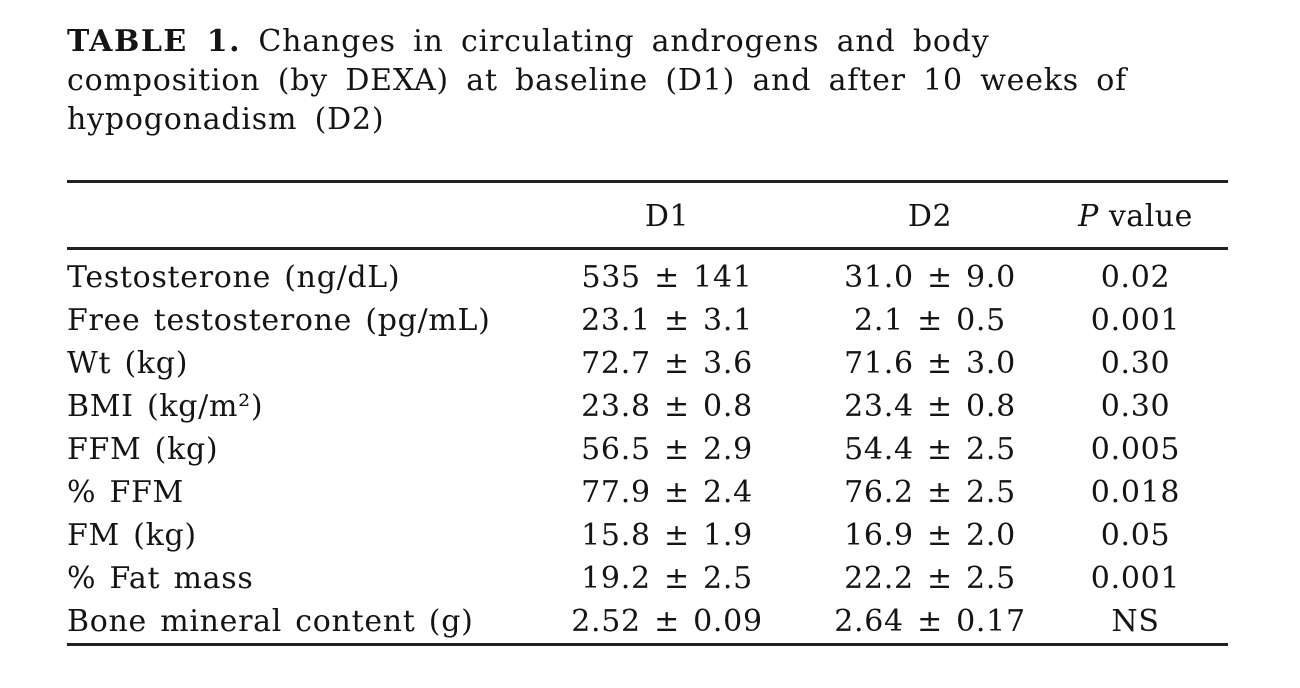 This screenshot has width=1300, height=688. Describe the element at coordinates (1135, 535) in the screenshot. I see `p-value: 0.05` at that location.